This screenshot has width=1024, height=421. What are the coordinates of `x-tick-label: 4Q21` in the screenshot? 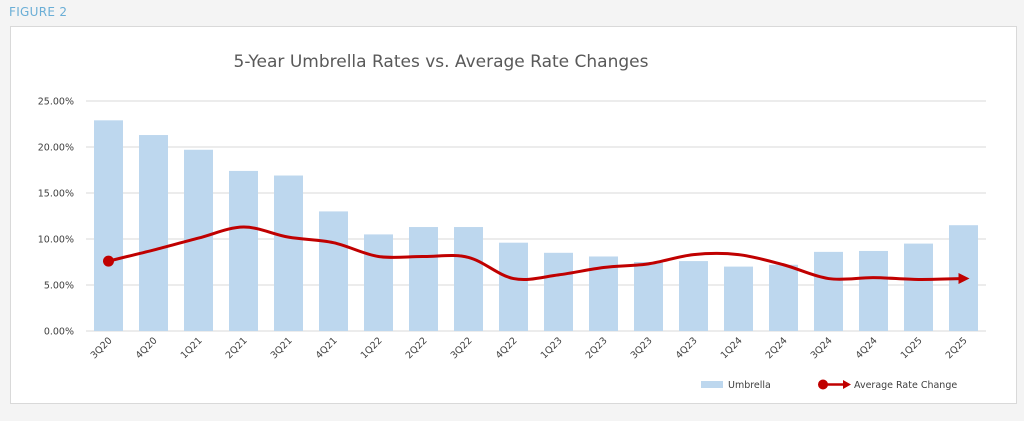 It's located at (327, 348).